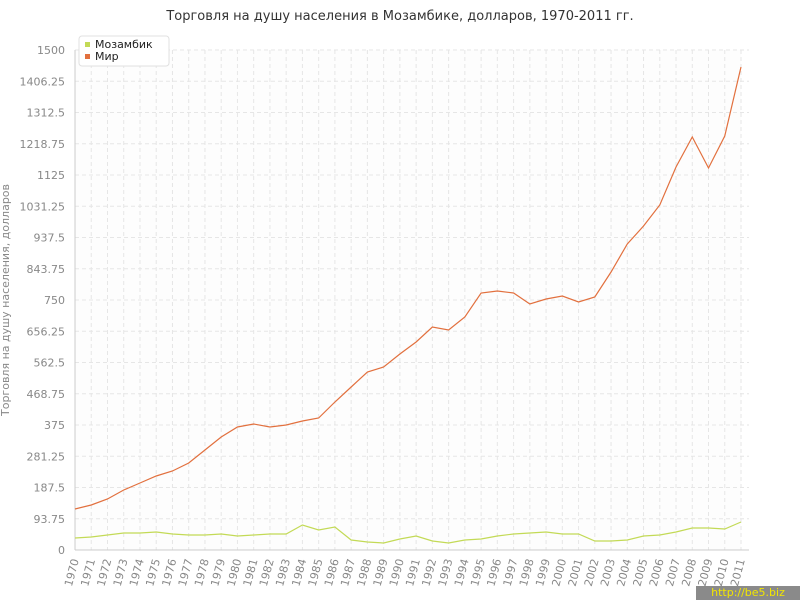  I want to click on y-tick-label: 750, so click(54, 300).